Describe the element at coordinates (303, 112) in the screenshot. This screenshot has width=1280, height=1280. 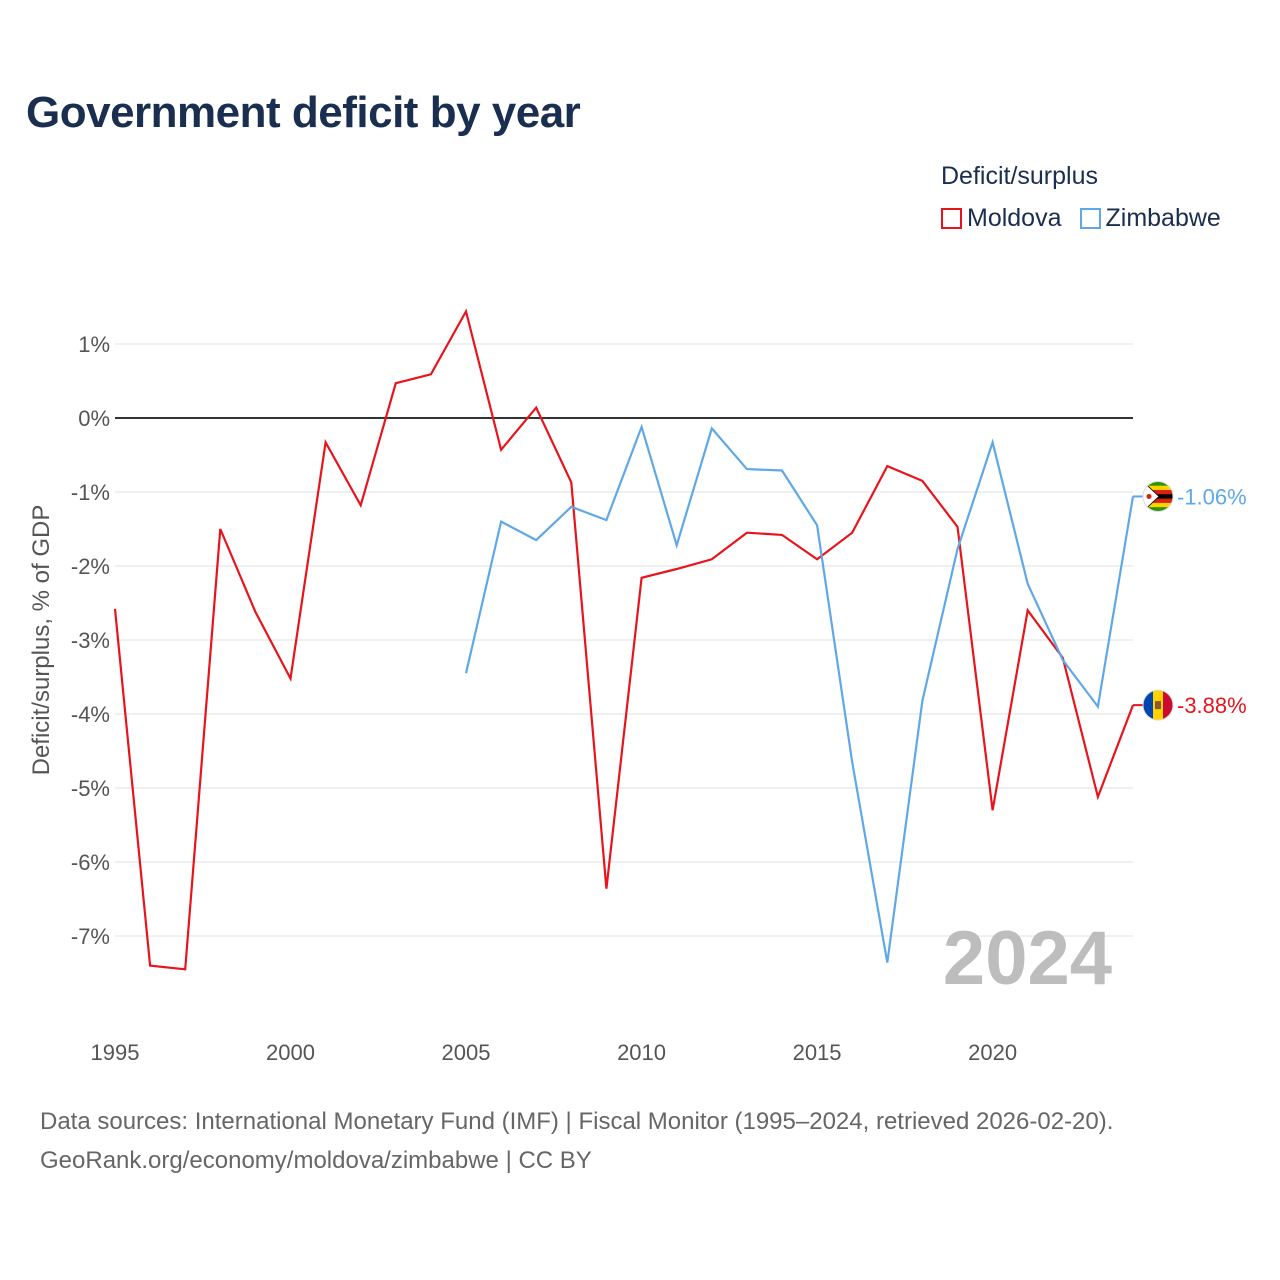
I see `chart-title: Government deficit by year` at that location.